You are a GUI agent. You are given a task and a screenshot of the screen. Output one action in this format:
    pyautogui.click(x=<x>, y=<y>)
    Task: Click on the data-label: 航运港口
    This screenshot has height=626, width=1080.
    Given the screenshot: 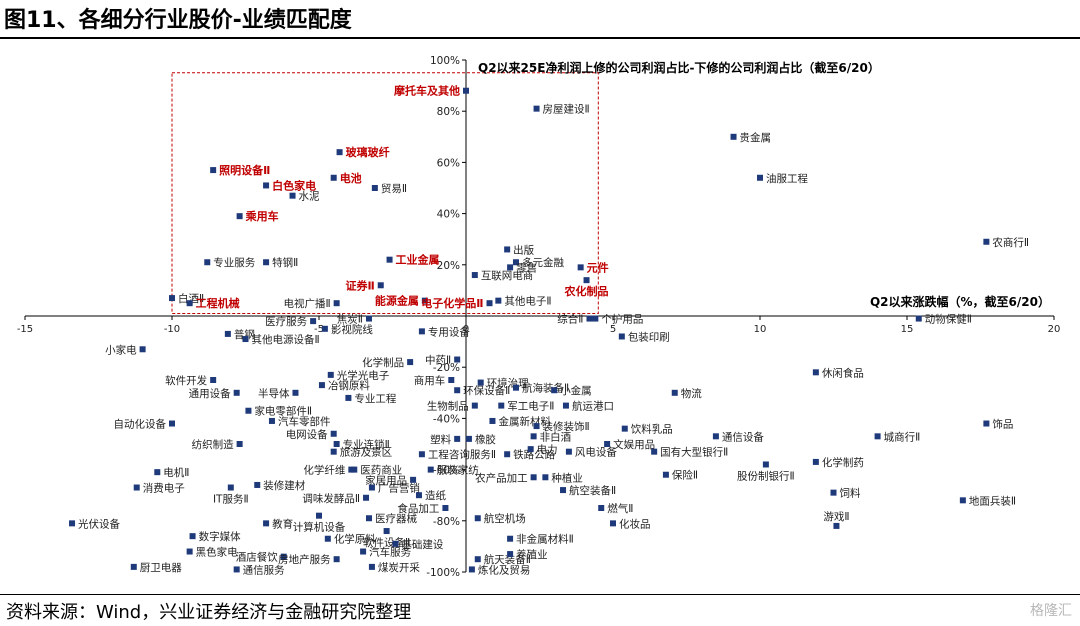 What is the action you would take?
    pyautogui.click(x=593, y=406)
    